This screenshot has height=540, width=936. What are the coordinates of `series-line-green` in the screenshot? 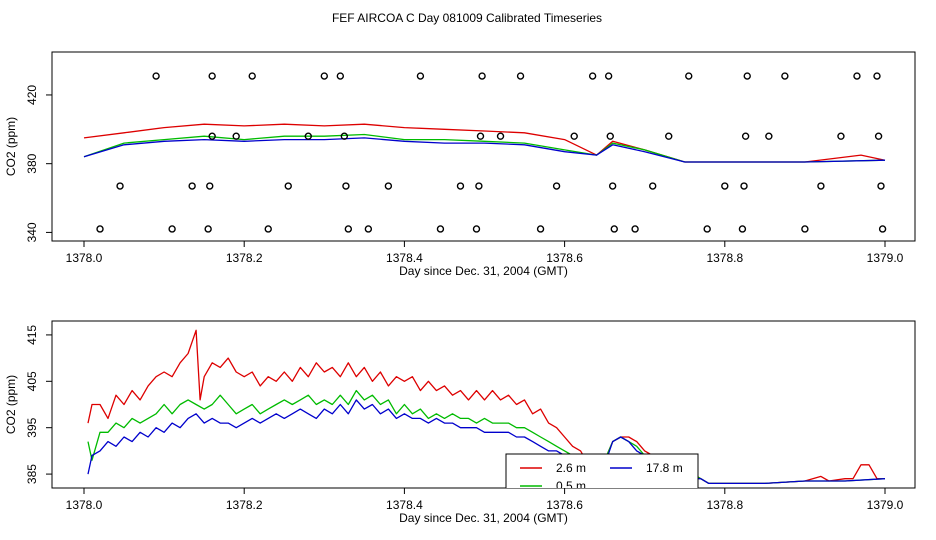 It's located at (484, 148).